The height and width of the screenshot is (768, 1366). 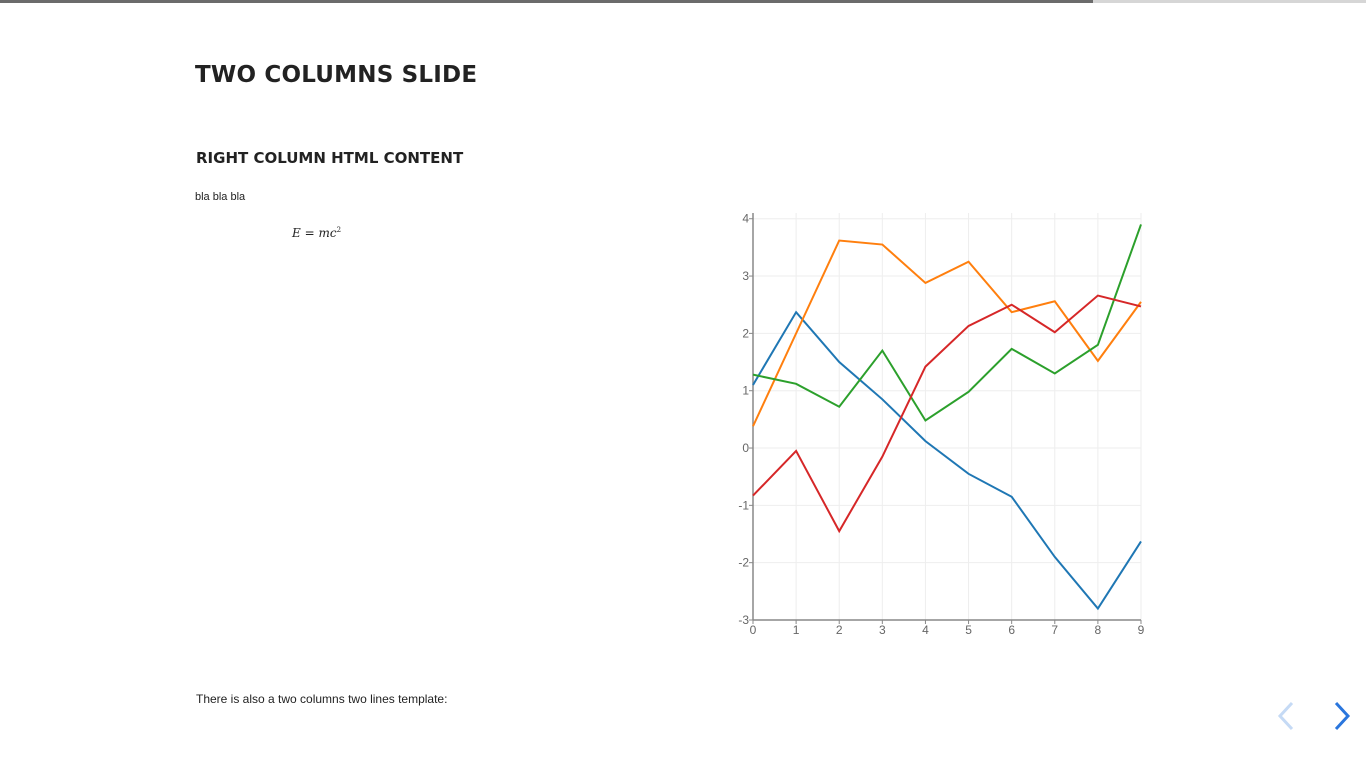 What do you see at coordinates (311, 233) in the screenshot?
I see `equation-equals: =` at bounding box center [311, 233].